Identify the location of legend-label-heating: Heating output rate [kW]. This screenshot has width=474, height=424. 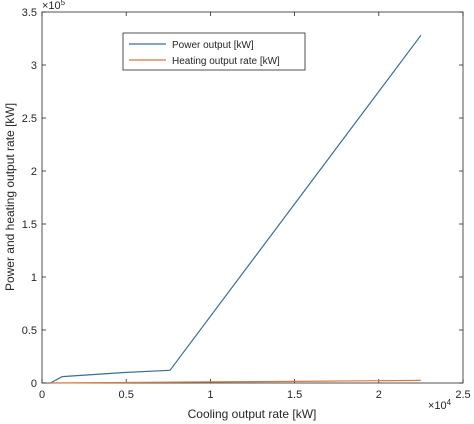
(226, 61).